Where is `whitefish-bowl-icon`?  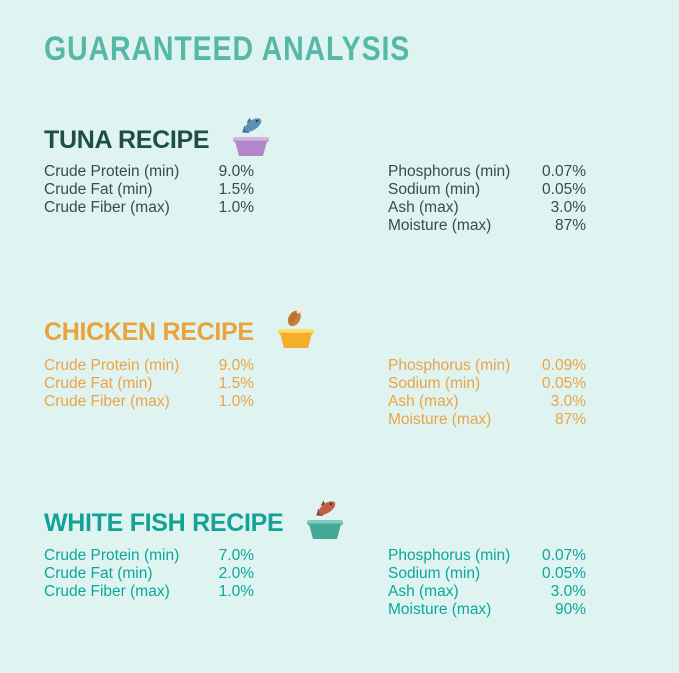 whitefish-bowl-icon is located at coordinates (325, 520).